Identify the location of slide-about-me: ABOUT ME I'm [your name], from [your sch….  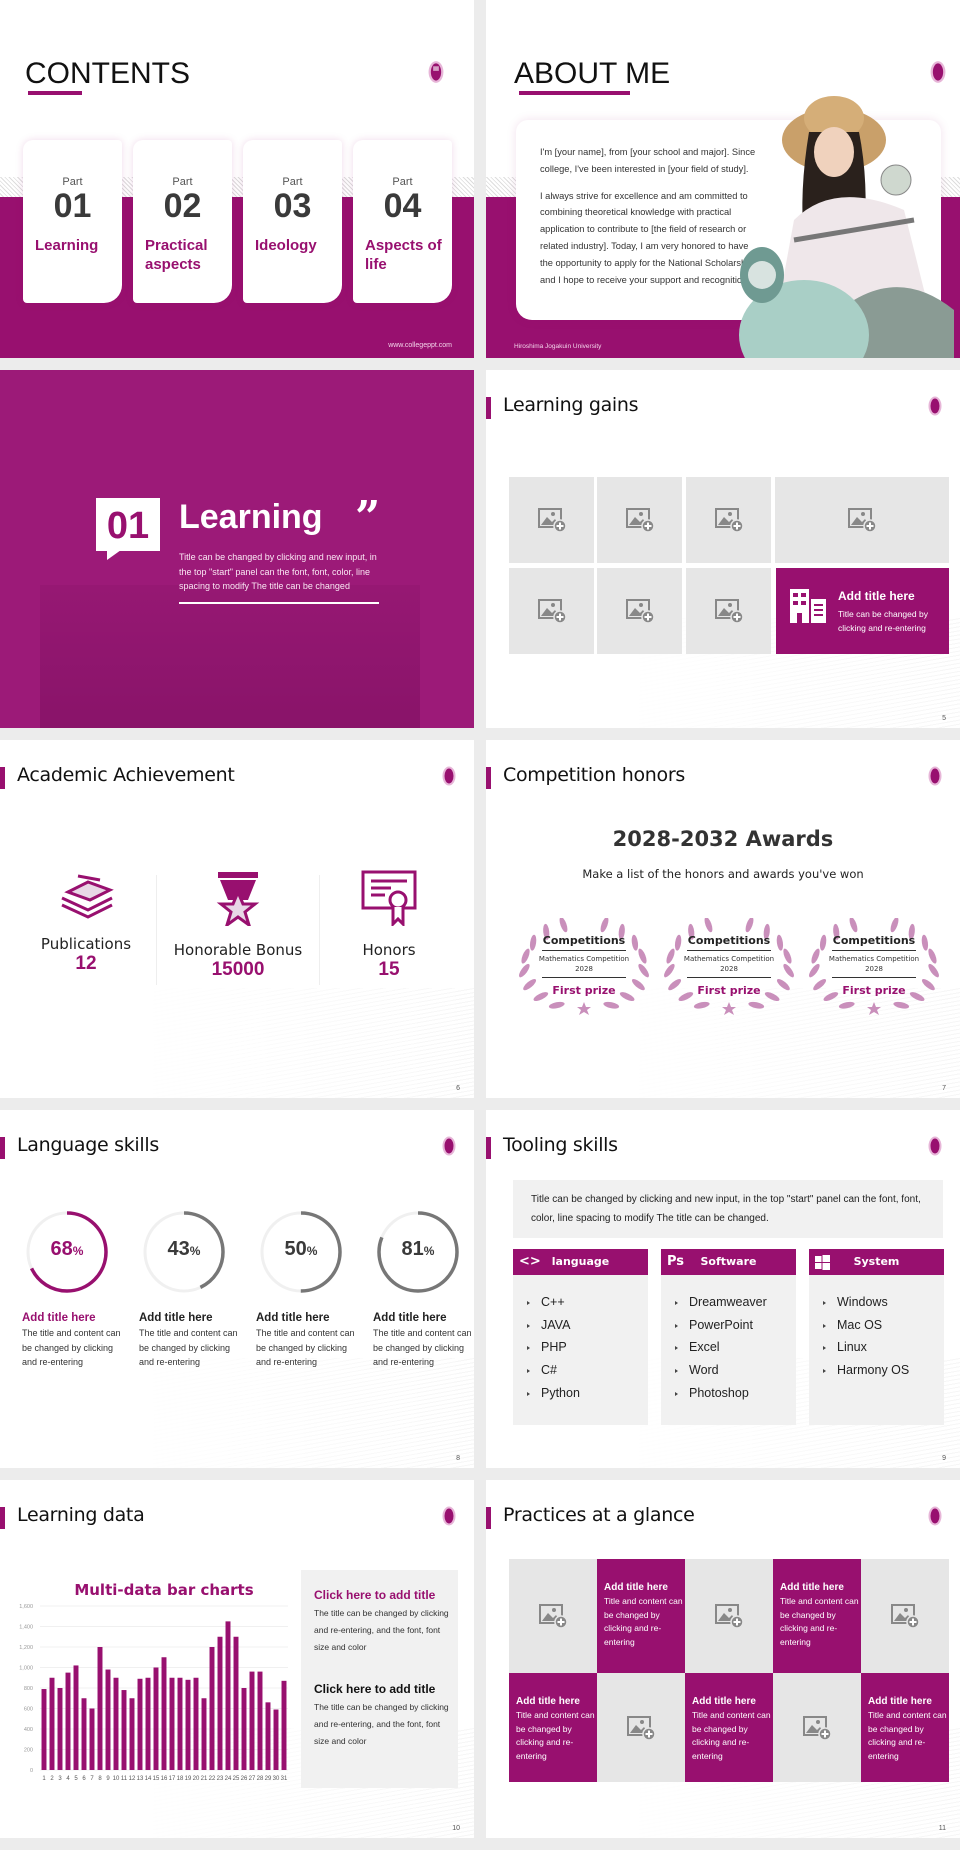
(723, 179).